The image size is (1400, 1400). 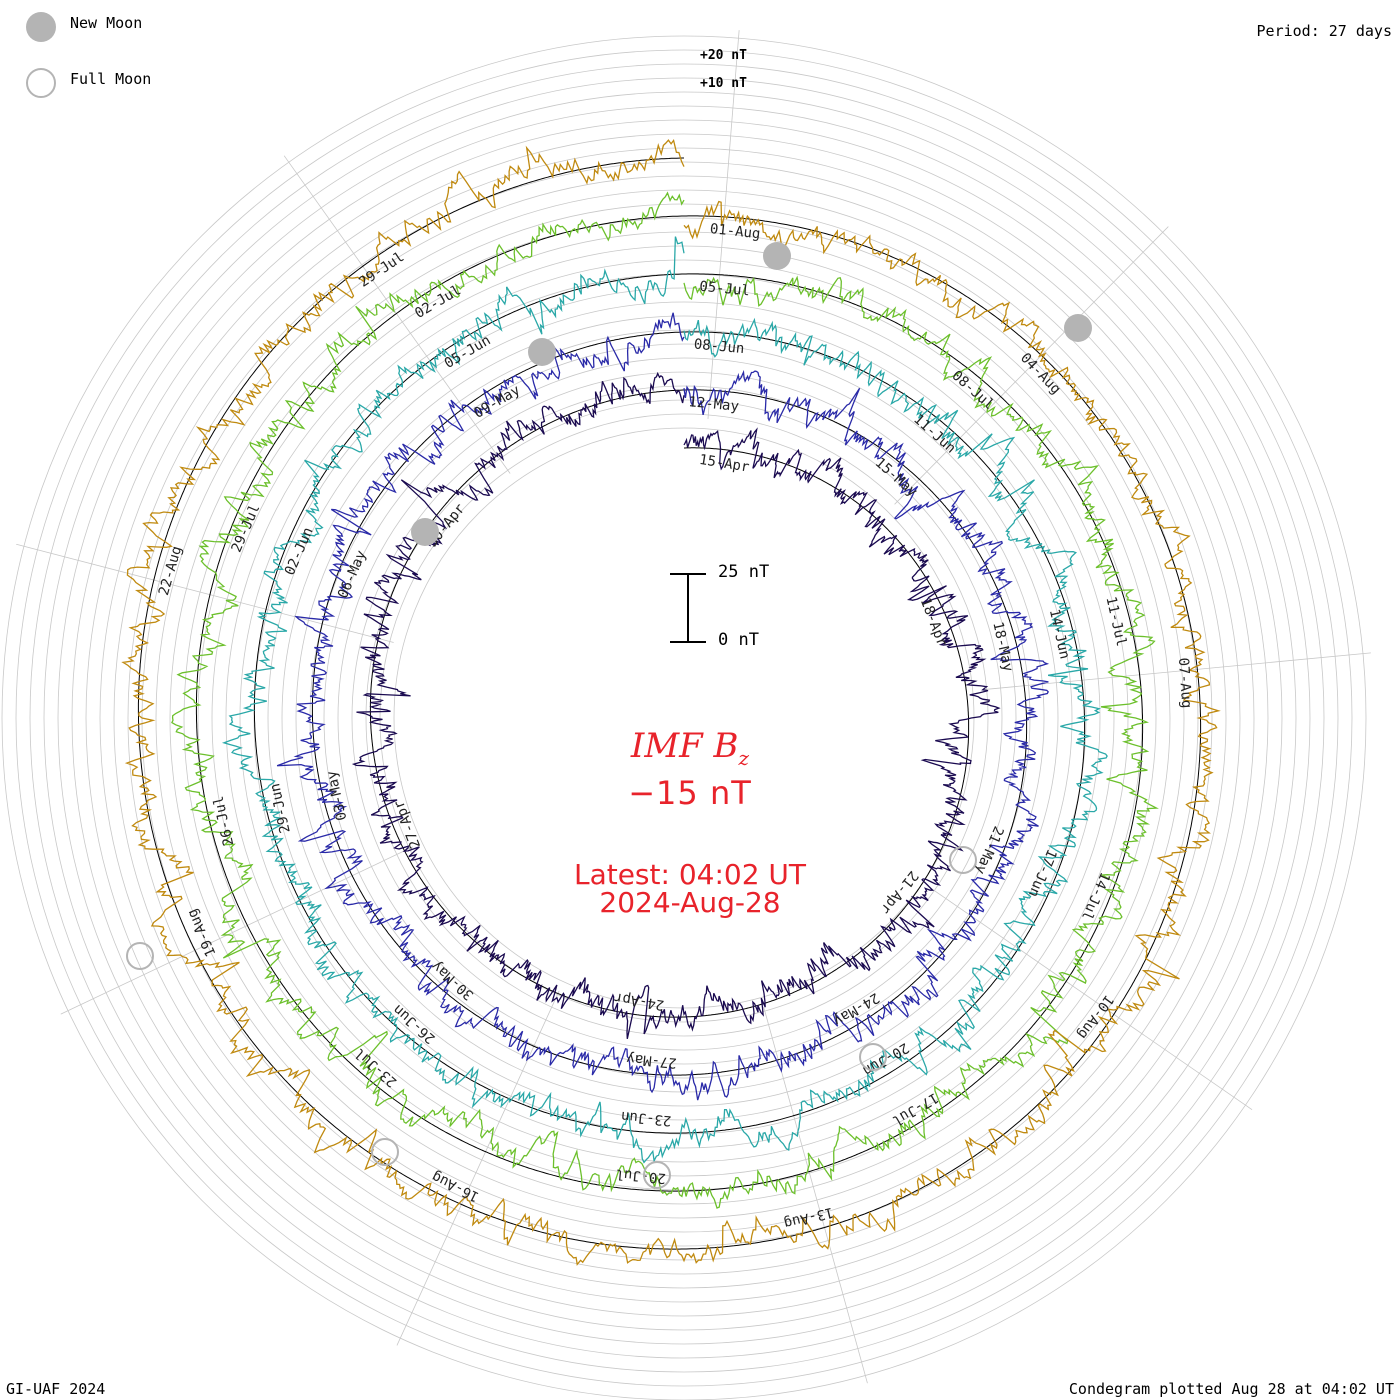 What do you see at coordinates (111, 79) in the screenshot?
I see `legend-full-moon-label: Full Moon` at bounding box center [111, 79].